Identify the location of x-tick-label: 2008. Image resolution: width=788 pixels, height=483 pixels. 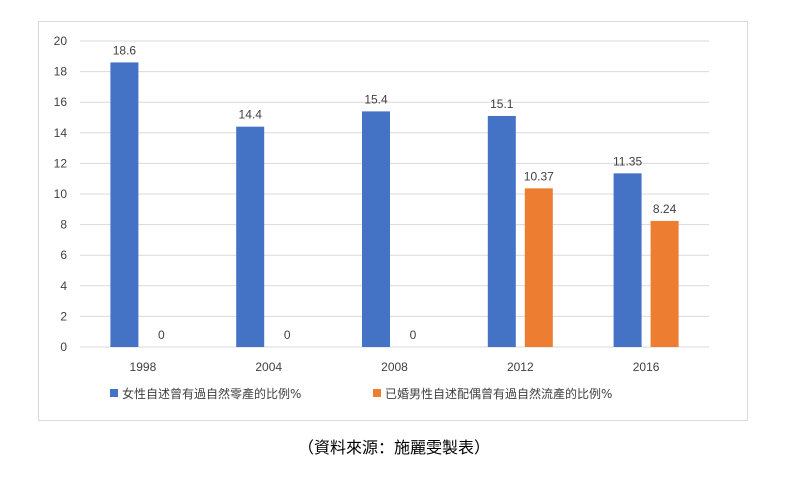
(394, 367).